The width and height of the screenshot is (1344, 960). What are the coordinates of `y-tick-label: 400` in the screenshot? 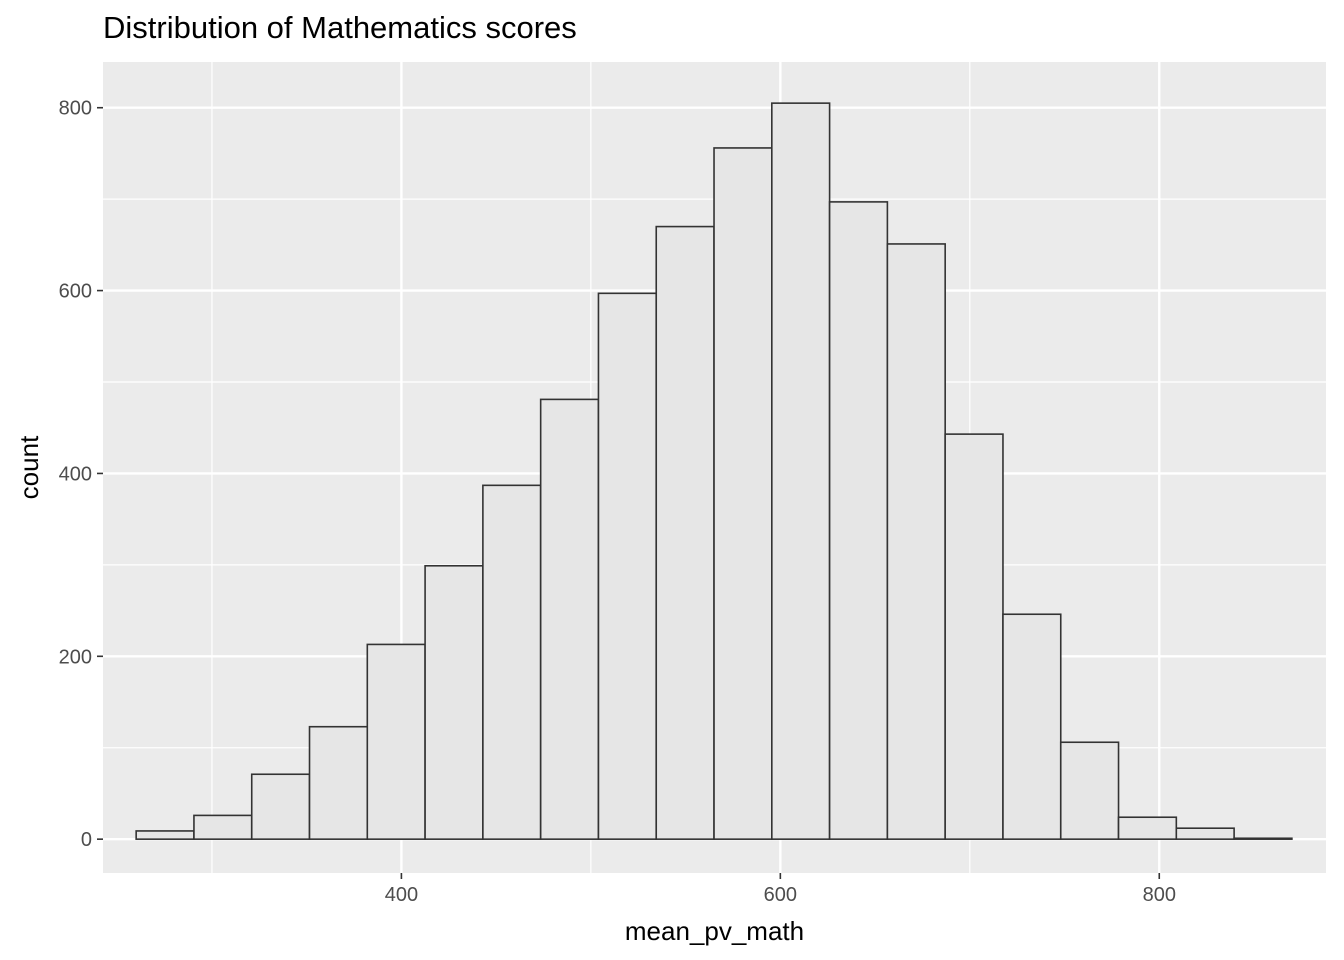 It's located at (75, 474).